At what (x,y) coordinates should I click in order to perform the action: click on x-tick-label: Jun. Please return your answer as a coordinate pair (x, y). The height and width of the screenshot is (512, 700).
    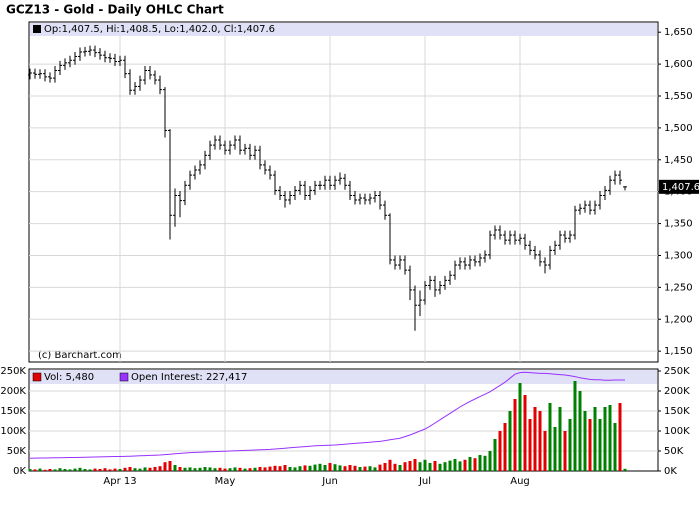
    Looking at the image, I should click on (329, 481).